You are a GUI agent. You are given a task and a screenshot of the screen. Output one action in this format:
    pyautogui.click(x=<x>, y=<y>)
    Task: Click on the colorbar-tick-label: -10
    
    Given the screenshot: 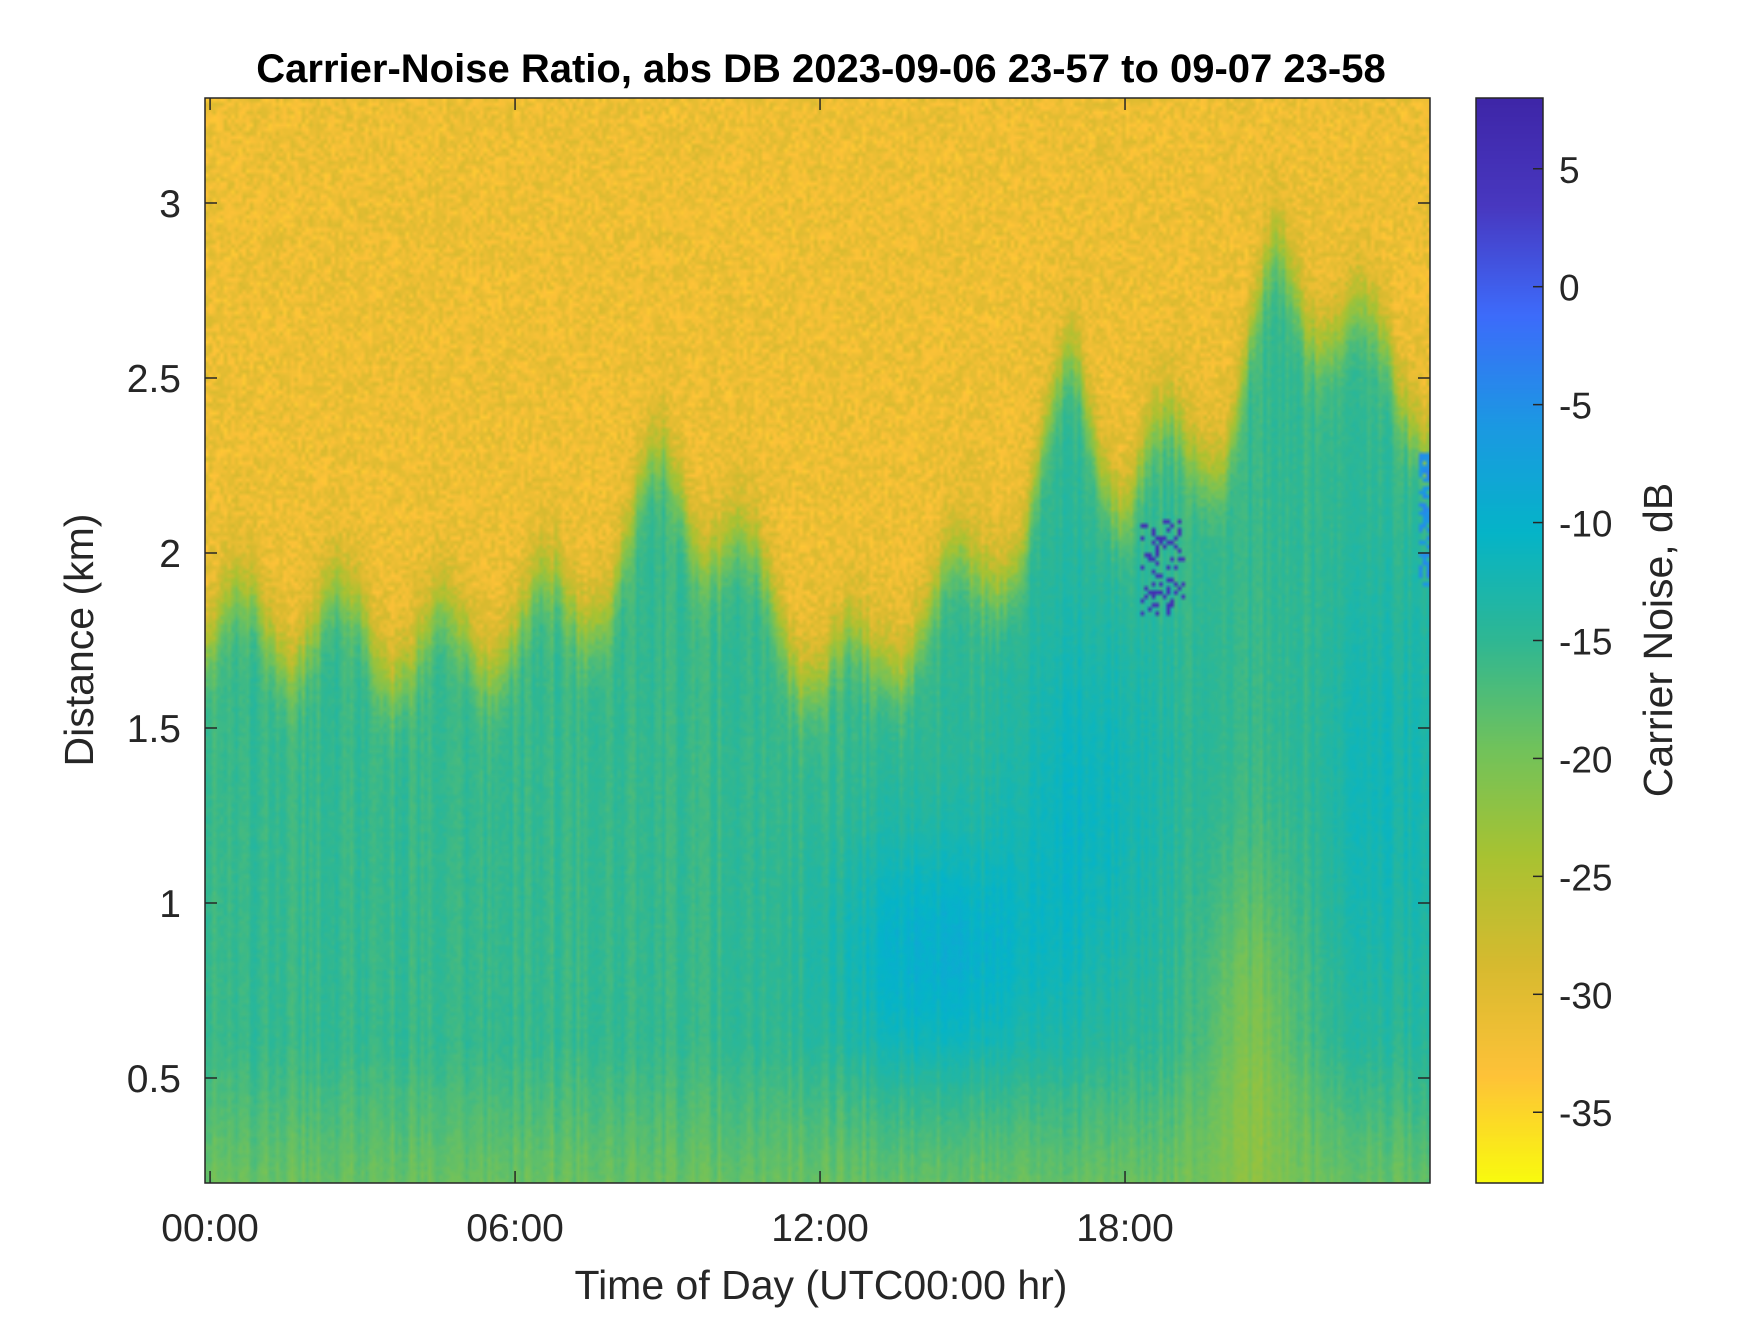 What is the action you would take?
    pyautogui.click(x=1585, y=524)
    